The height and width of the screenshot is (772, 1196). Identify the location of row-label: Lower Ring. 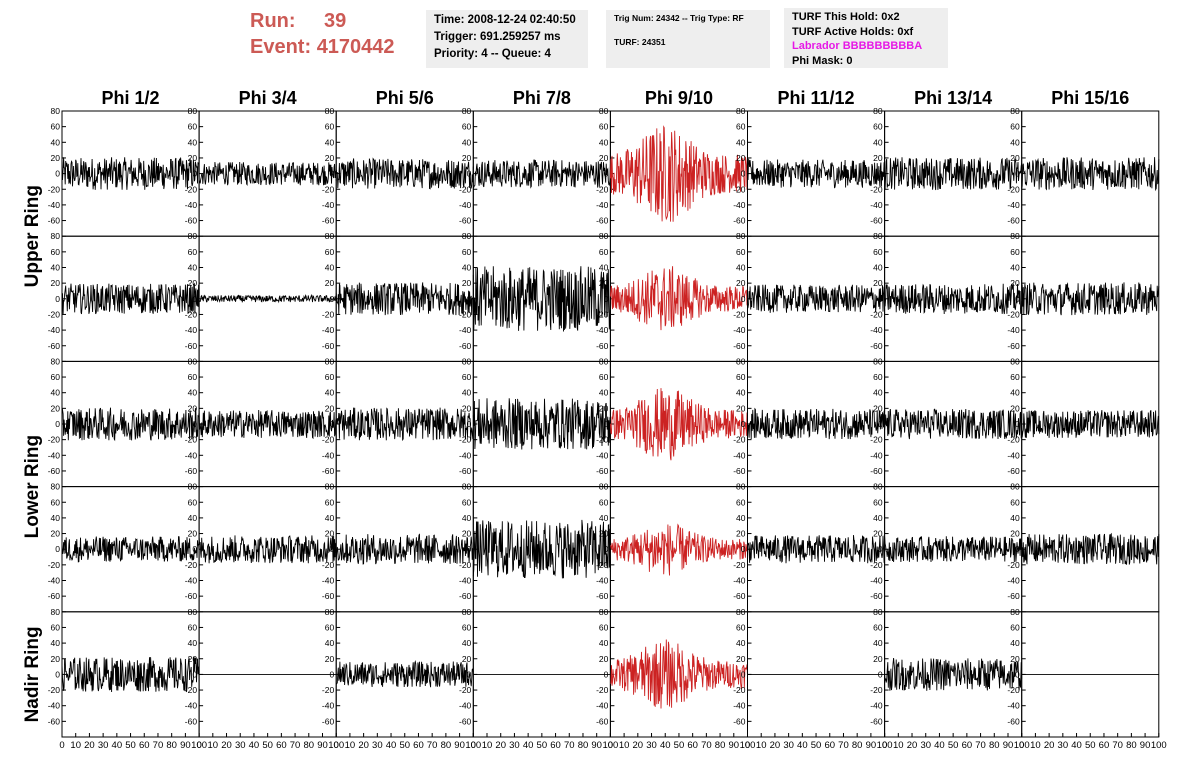
(32, 486).